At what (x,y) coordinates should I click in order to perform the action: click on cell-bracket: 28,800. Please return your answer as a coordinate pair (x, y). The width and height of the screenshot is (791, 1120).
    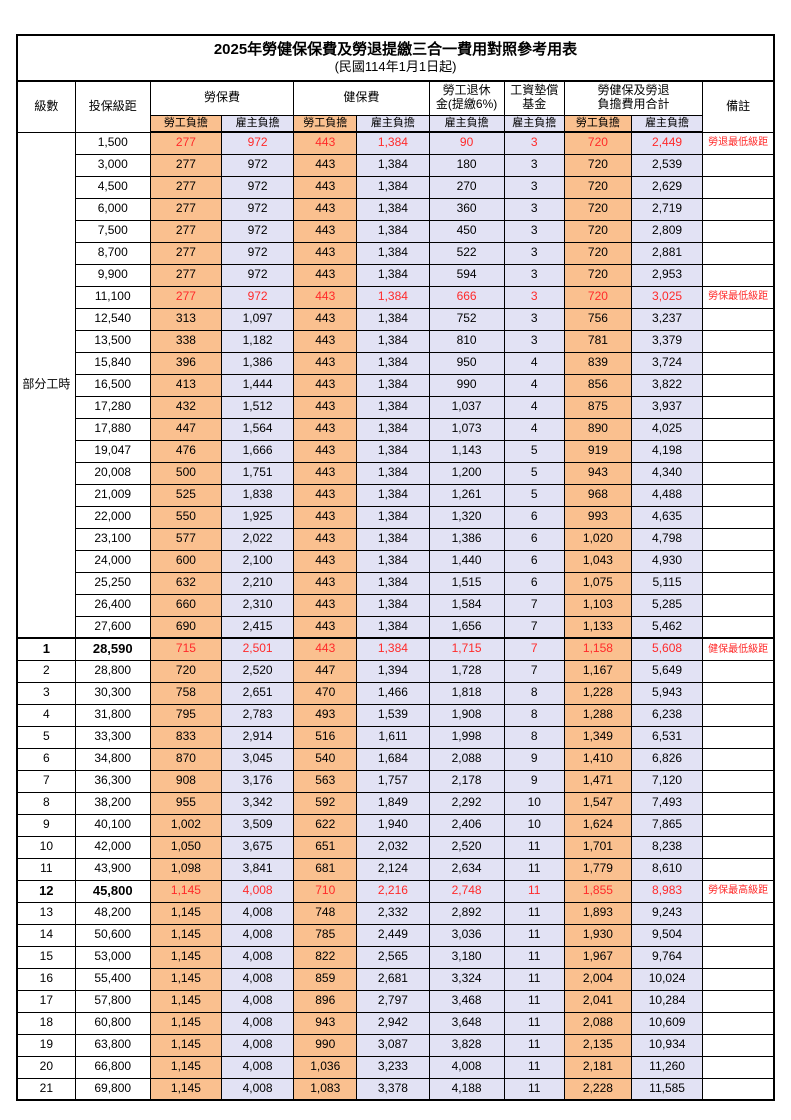
    Looking at the image, I should click on (112, 671).